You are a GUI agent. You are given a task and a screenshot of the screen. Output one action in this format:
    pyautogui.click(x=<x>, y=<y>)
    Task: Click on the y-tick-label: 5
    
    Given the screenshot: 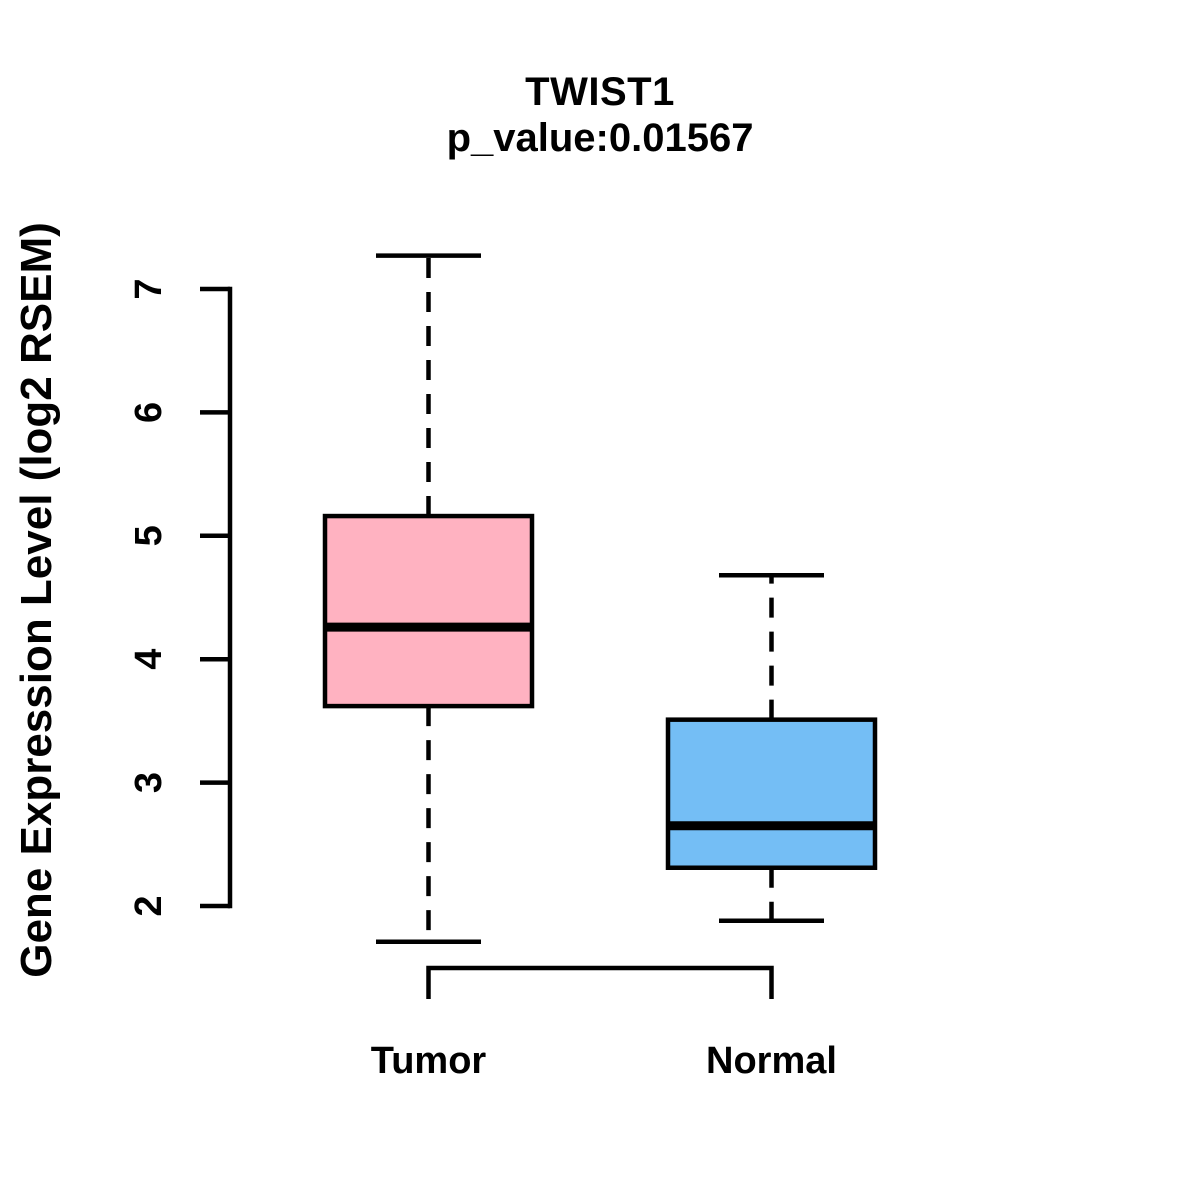 What is the action you would take?
    pyautogui.click(x=149, y=535)
    